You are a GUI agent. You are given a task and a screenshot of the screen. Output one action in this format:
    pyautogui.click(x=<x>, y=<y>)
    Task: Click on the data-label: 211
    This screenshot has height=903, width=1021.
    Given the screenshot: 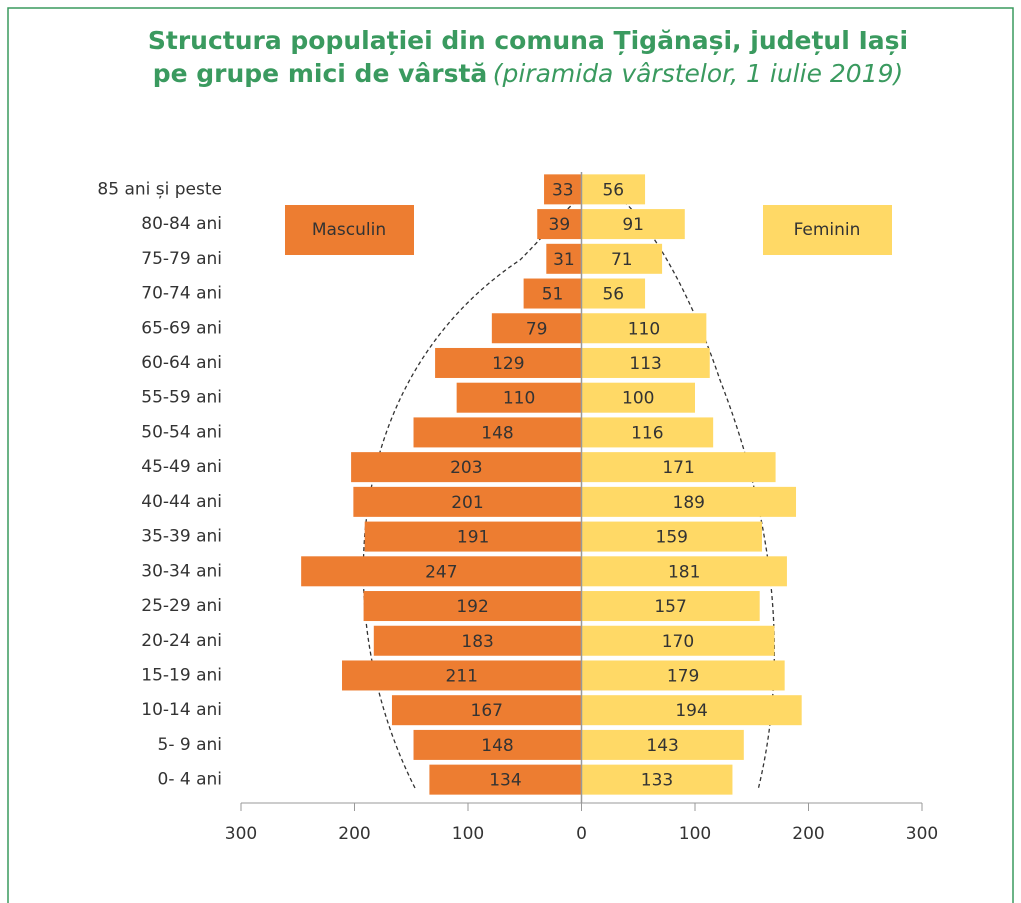 What is the action you would take?
    pyautogui.click(x=462, y=676)
    